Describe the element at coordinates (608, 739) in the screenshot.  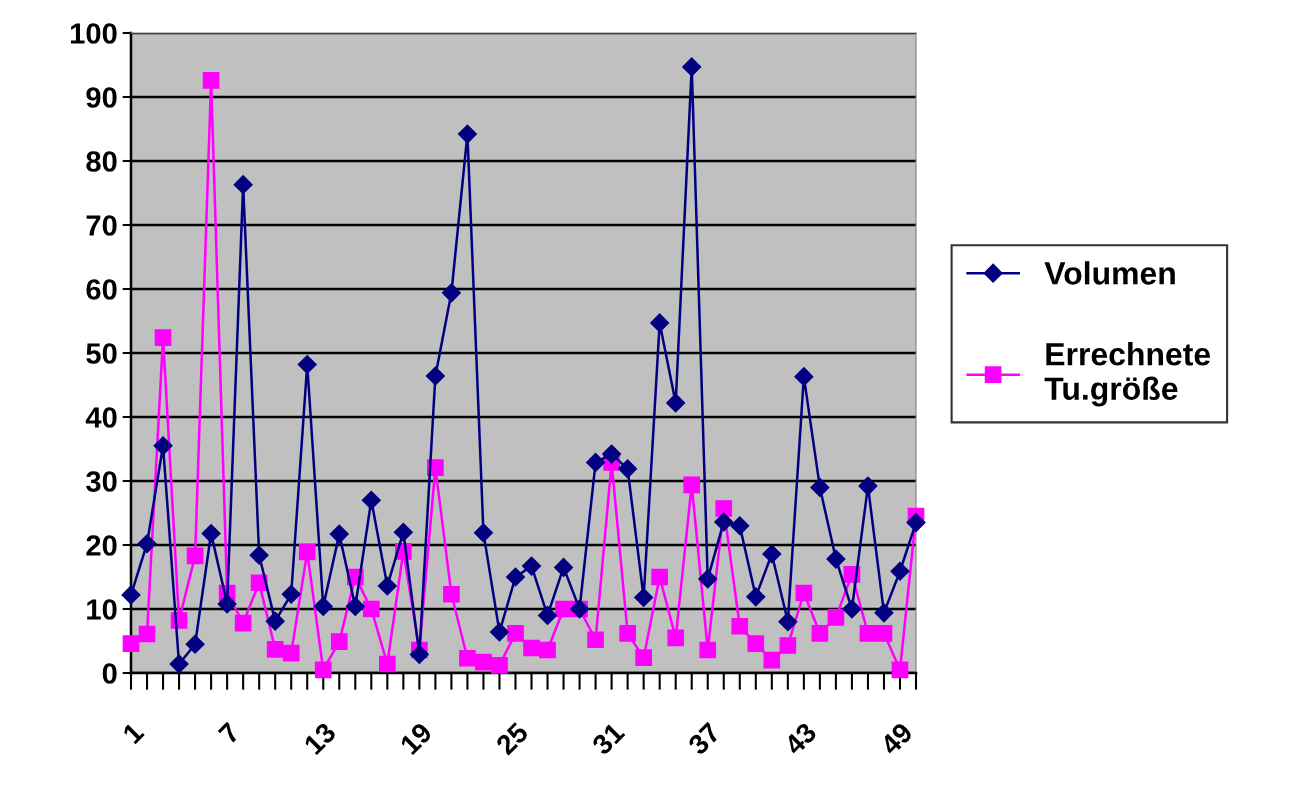
I see `x-tick-label: 31` at that location.